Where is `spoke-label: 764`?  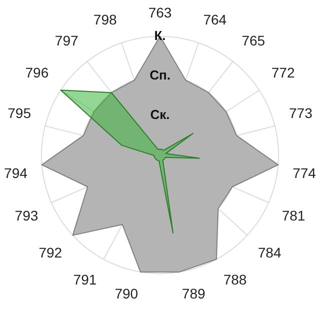
spoke-label: 764 is located at coordinates (215, 20).